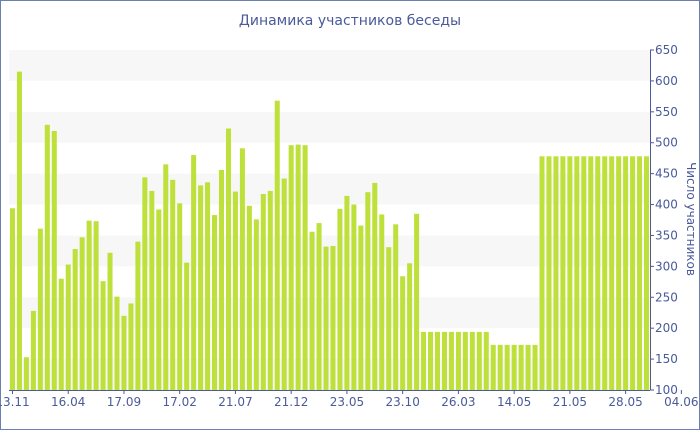  Describe the element at coordinates (291, 402) in the screenshot. I see `x-tick-label: 21.12` at that location.